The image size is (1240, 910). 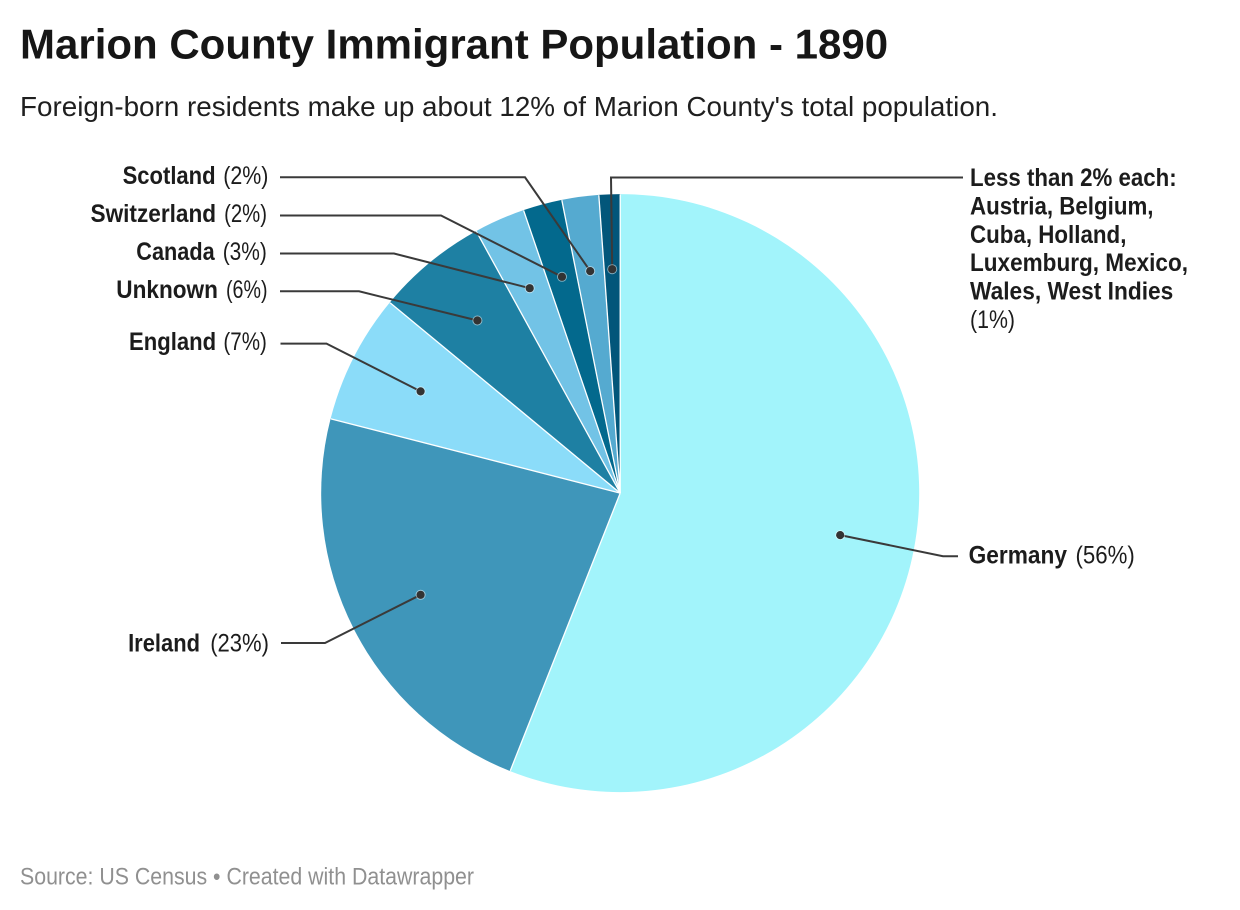 I want to click on svg-text: (1%), so click(x=992, y=320).